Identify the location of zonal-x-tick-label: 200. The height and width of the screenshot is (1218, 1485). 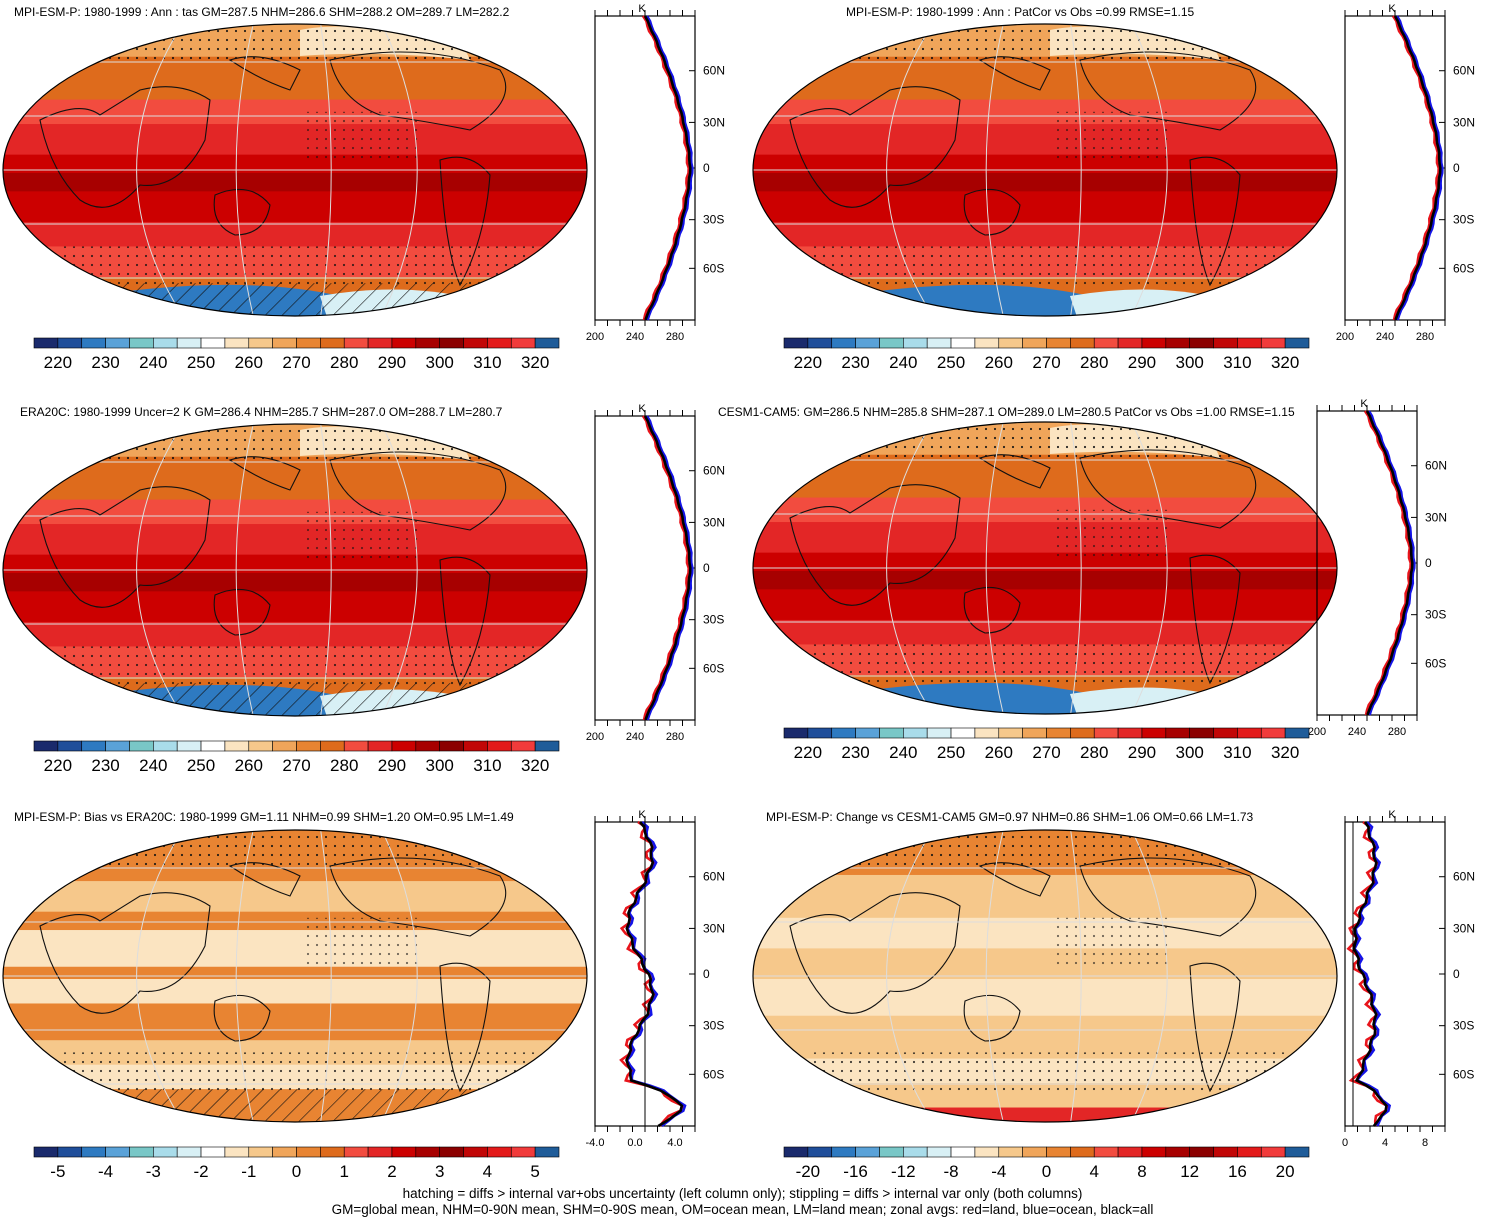
(595, 337).